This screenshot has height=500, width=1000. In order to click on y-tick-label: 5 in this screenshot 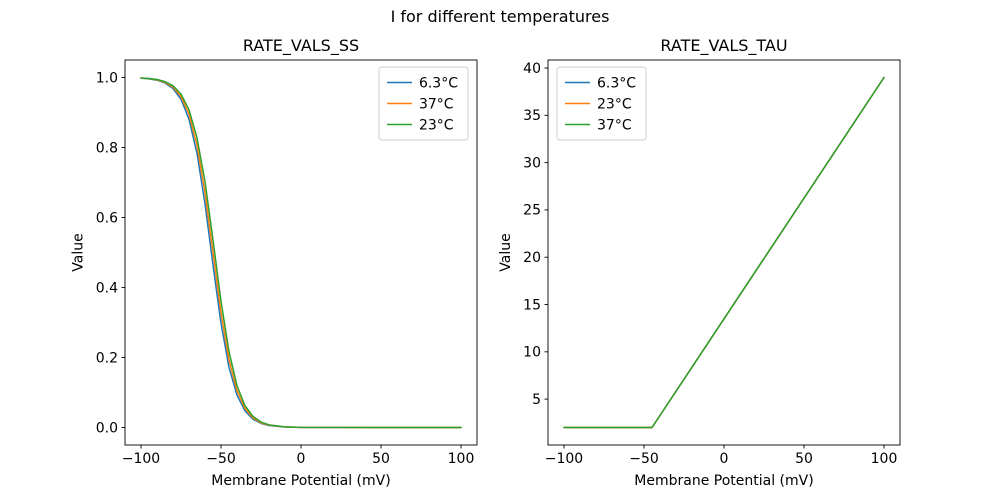, I will do `click(536, 400)`.